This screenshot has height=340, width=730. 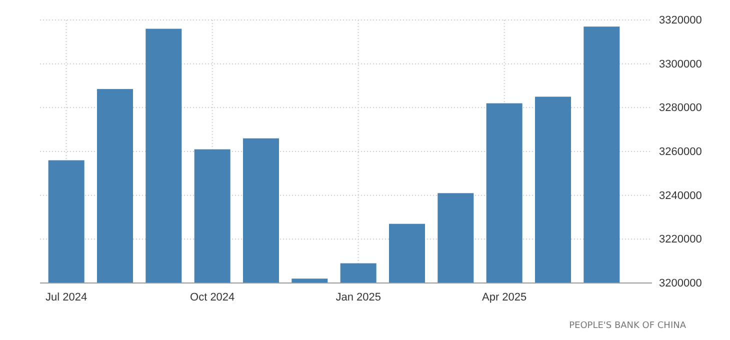 I want to click on y-tick-label: 3240000, so click(x=680, y=196).